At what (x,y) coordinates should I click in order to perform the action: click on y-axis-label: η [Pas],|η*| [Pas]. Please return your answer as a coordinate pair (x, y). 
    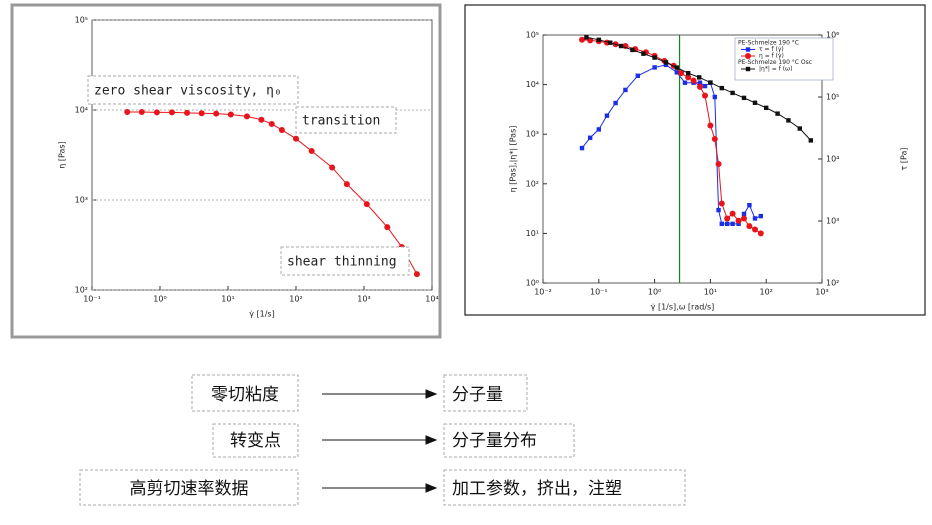
    Looking at the image, I should click on (513, 159).